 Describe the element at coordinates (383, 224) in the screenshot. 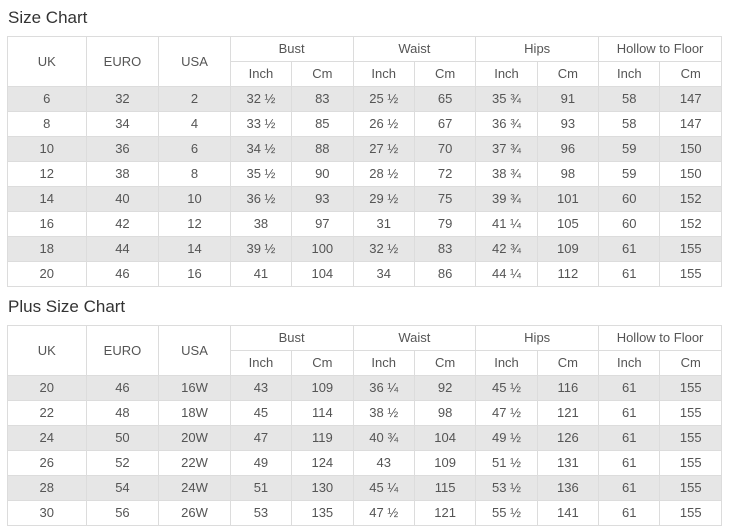

I see `table-cell: 31` at that location.